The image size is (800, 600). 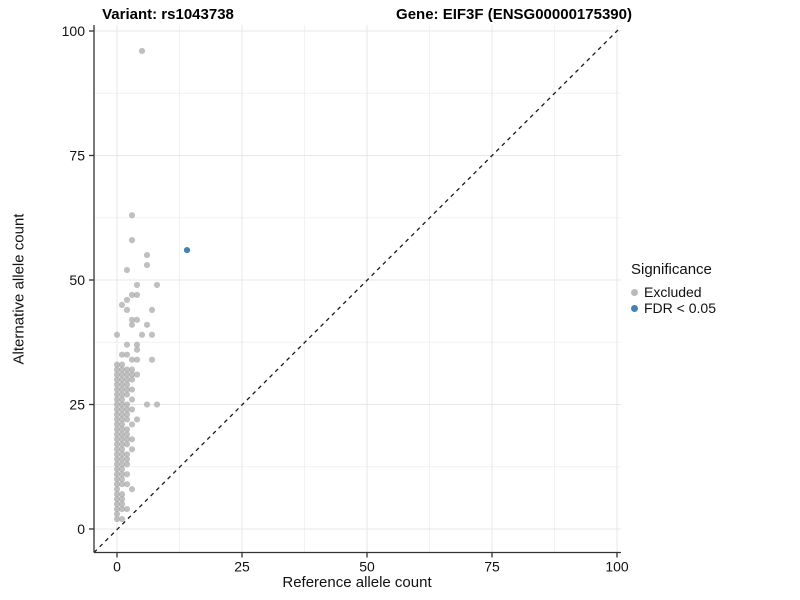 I want to click on y-axis-title: Alternative allele count, so click(x=19, y=289).